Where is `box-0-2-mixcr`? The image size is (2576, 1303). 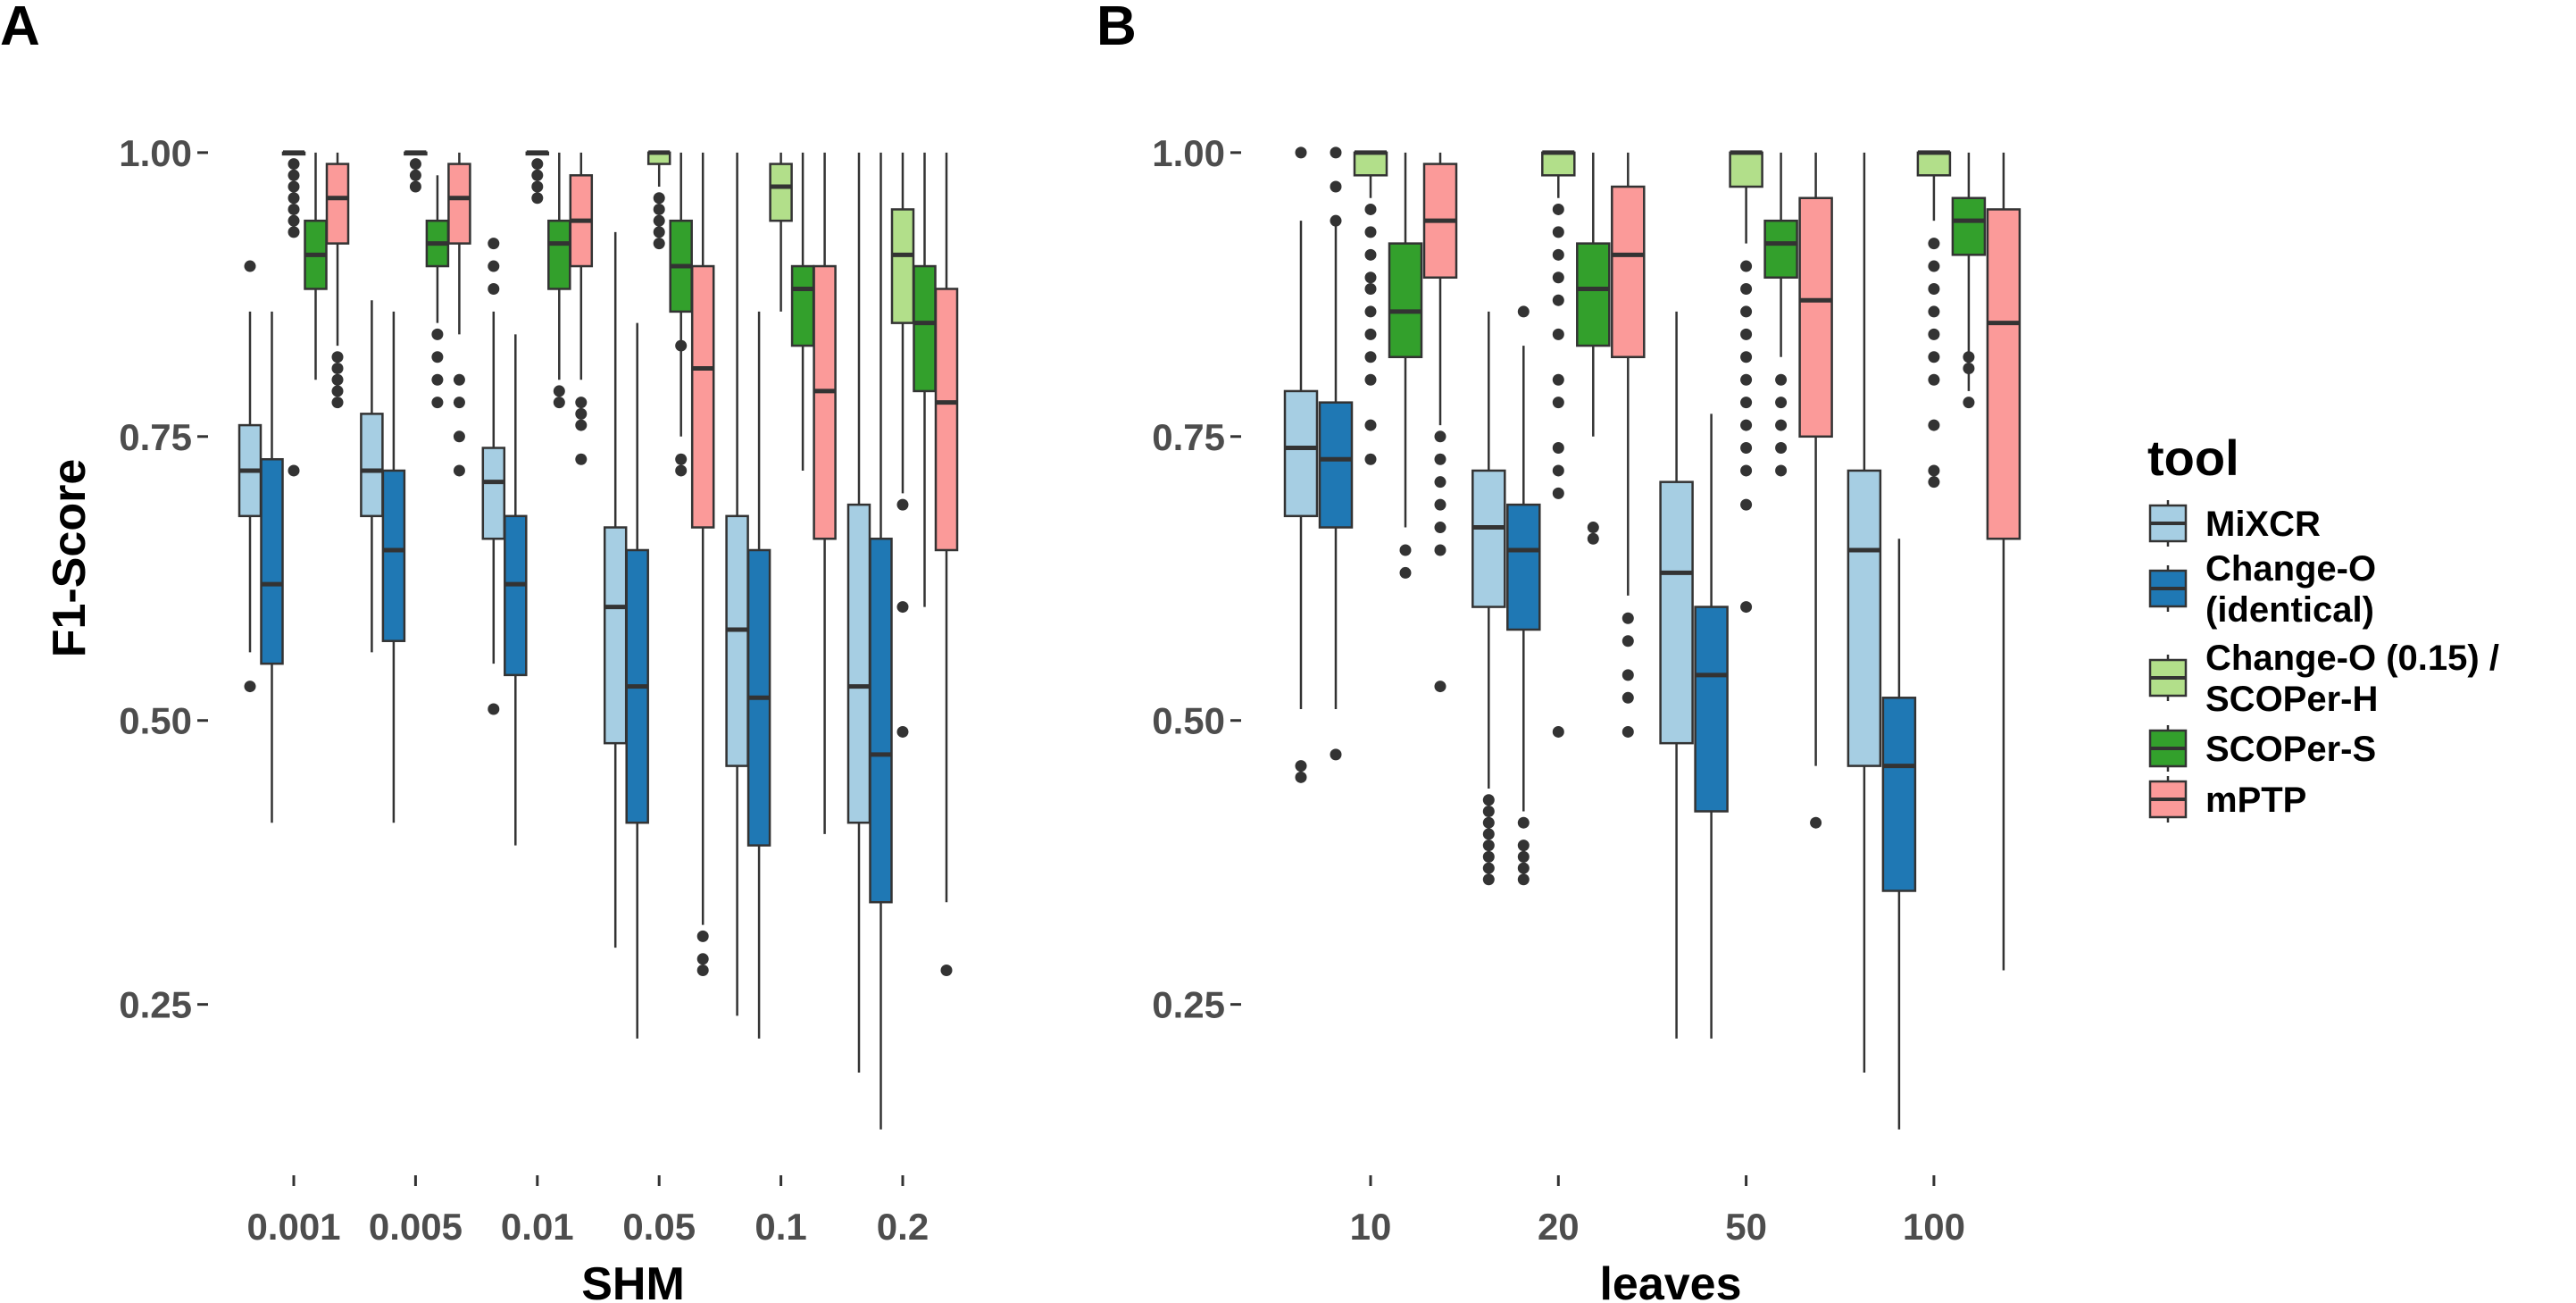
box-0-2-mixcr is located at coordinates (858, 612).